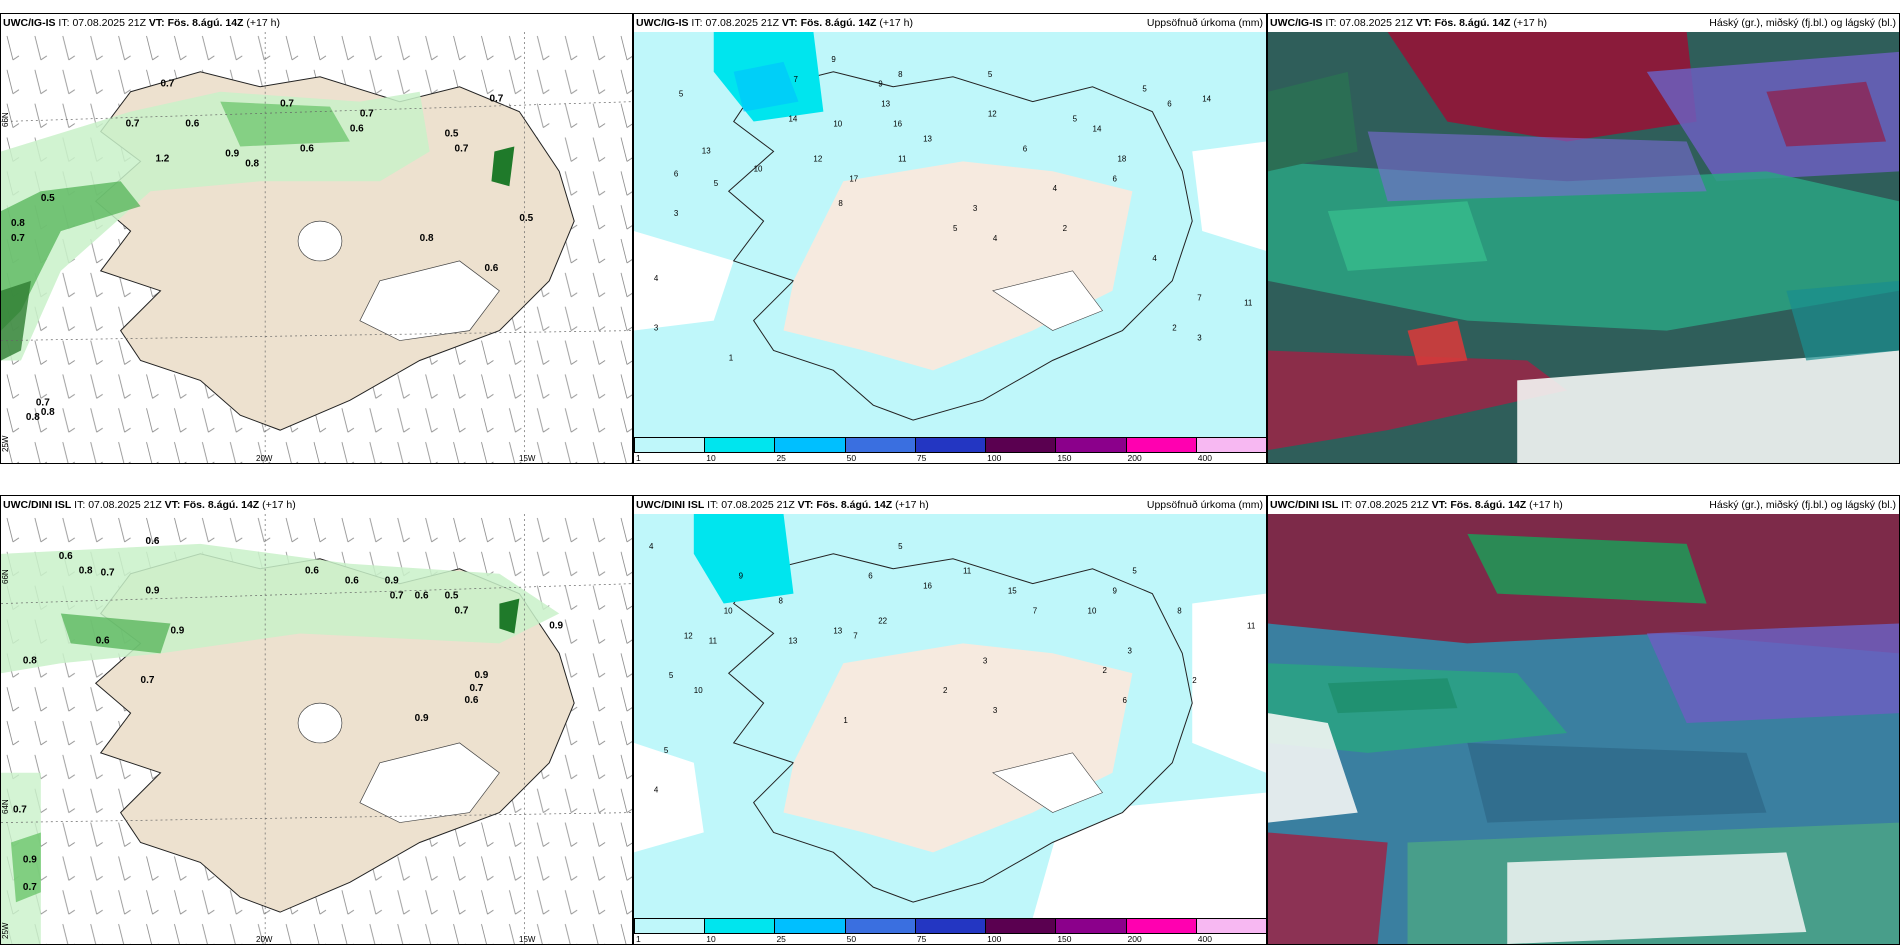  Describe the element at coordinates (5, 119) in the screenshot. I see `lat-label-66n: 66N` at that location.